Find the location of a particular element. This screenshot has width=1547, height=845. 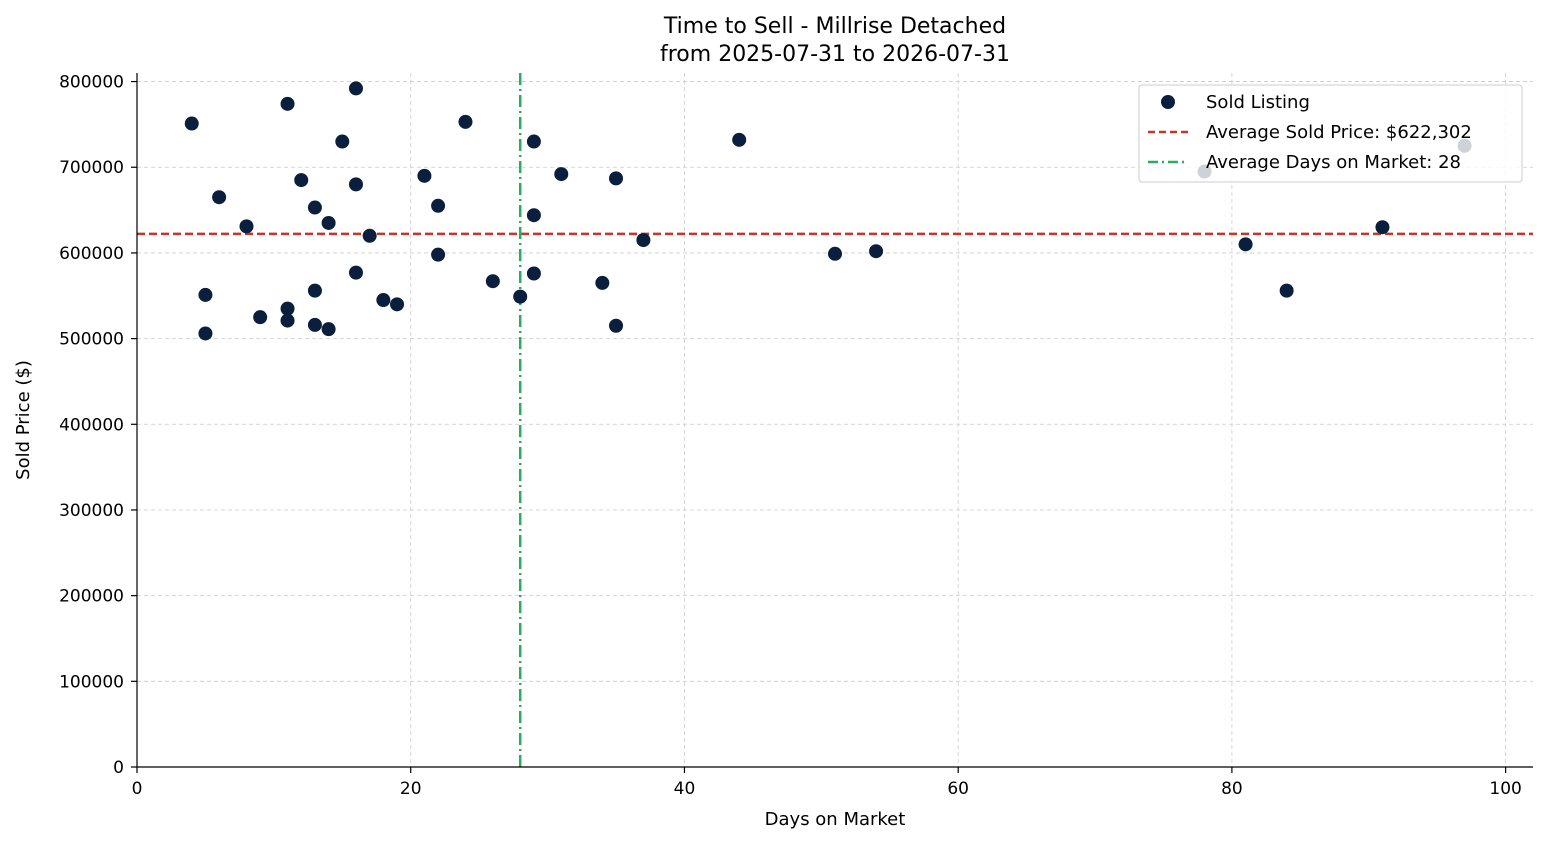

legend-label-avg-price: Average Sold Price: $622,302 is located at coordinates (1339, 132).